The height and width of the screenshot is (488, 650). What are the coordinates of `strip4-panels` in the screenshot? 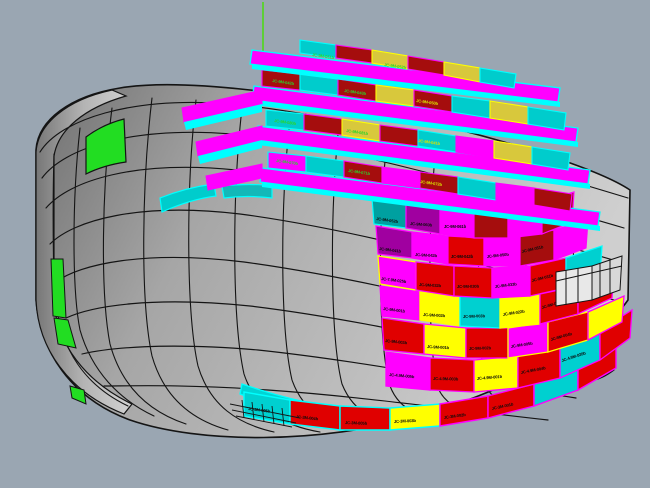 It's located at (408, 64).